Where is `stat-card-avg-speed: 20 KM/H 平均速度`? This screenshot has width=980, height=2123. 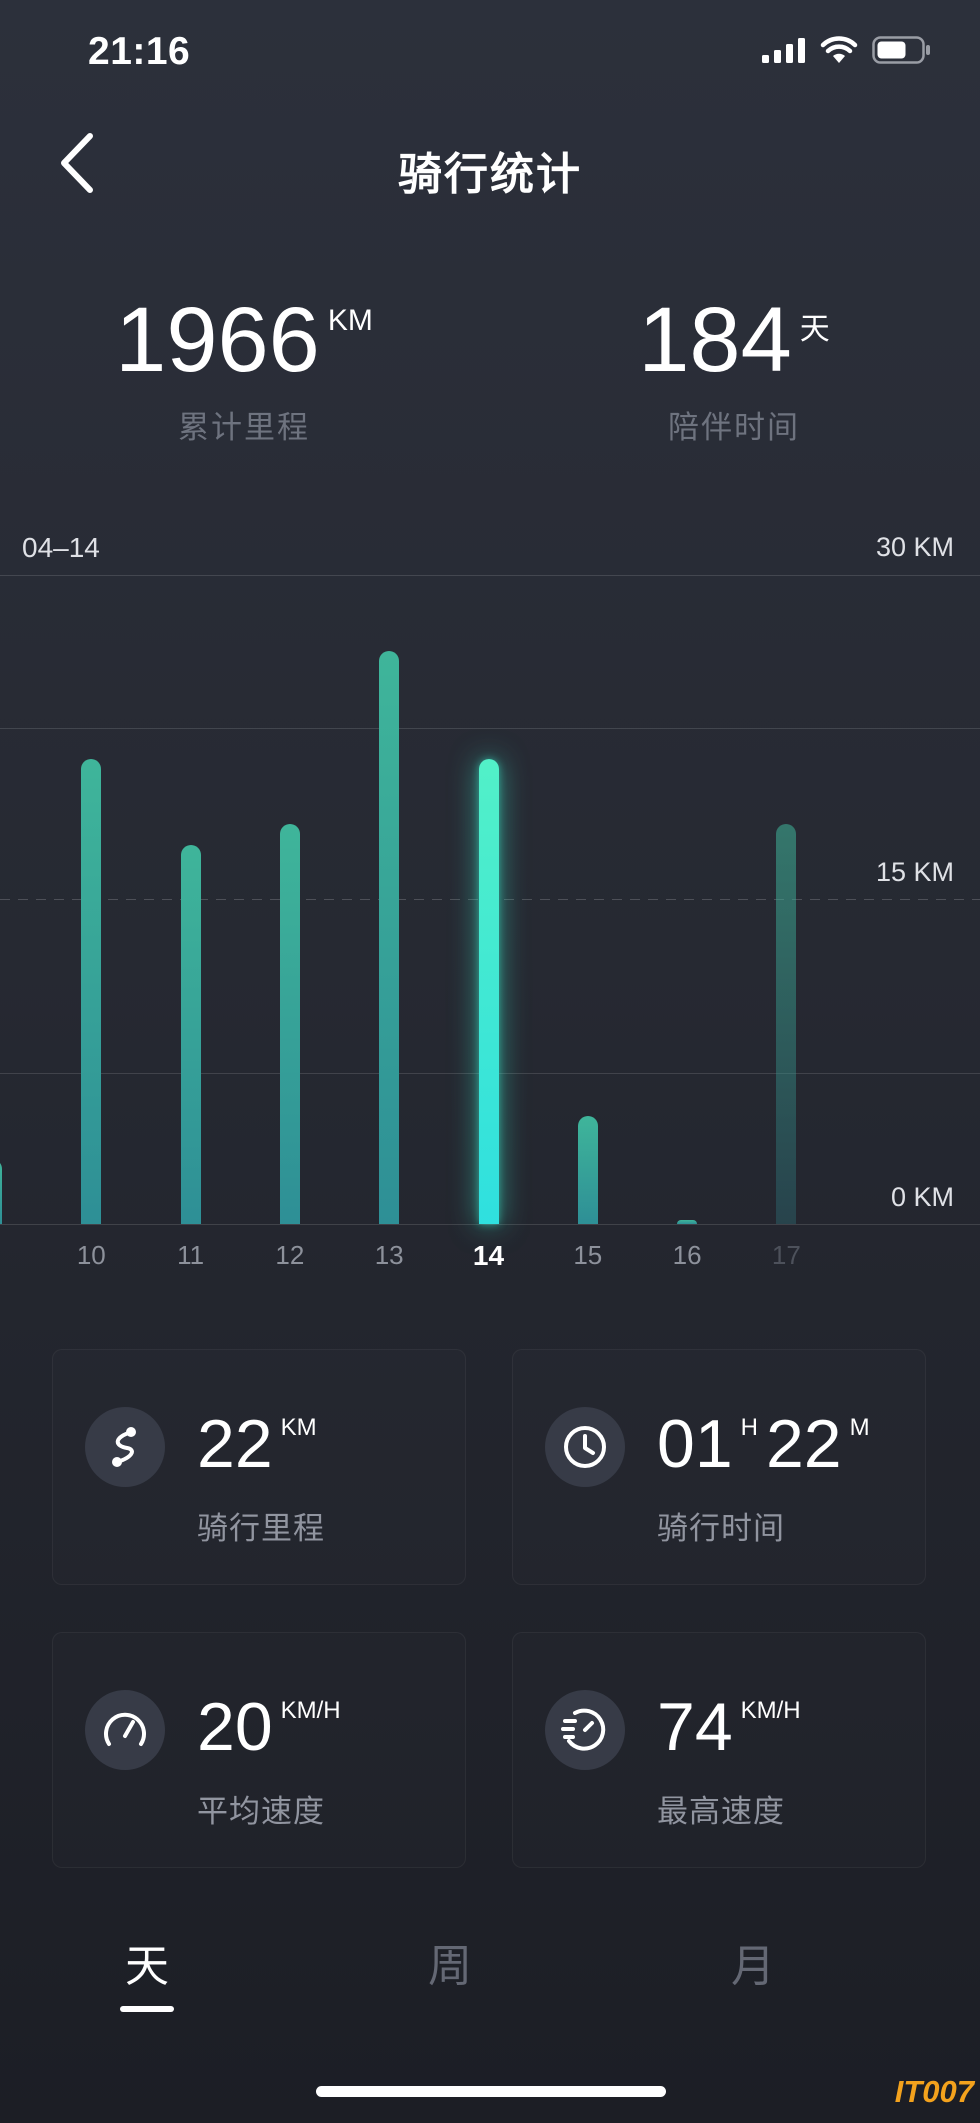 stat-card-avg-speed: 20 KM/H 平均速度 is located at coordinates (259, 1750).